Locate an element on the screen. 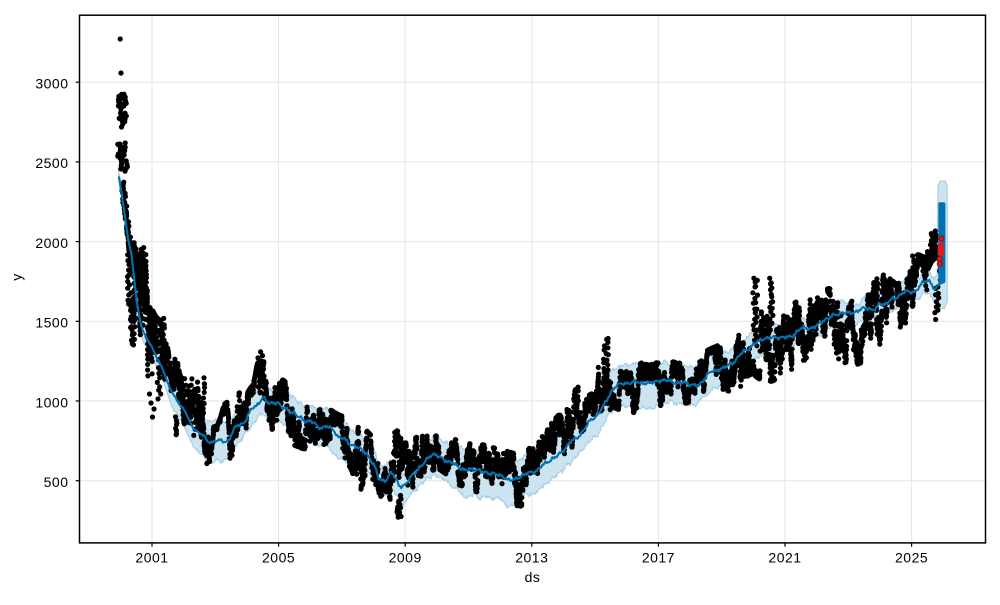  svg-text: y is located at coordinates (17, 277).